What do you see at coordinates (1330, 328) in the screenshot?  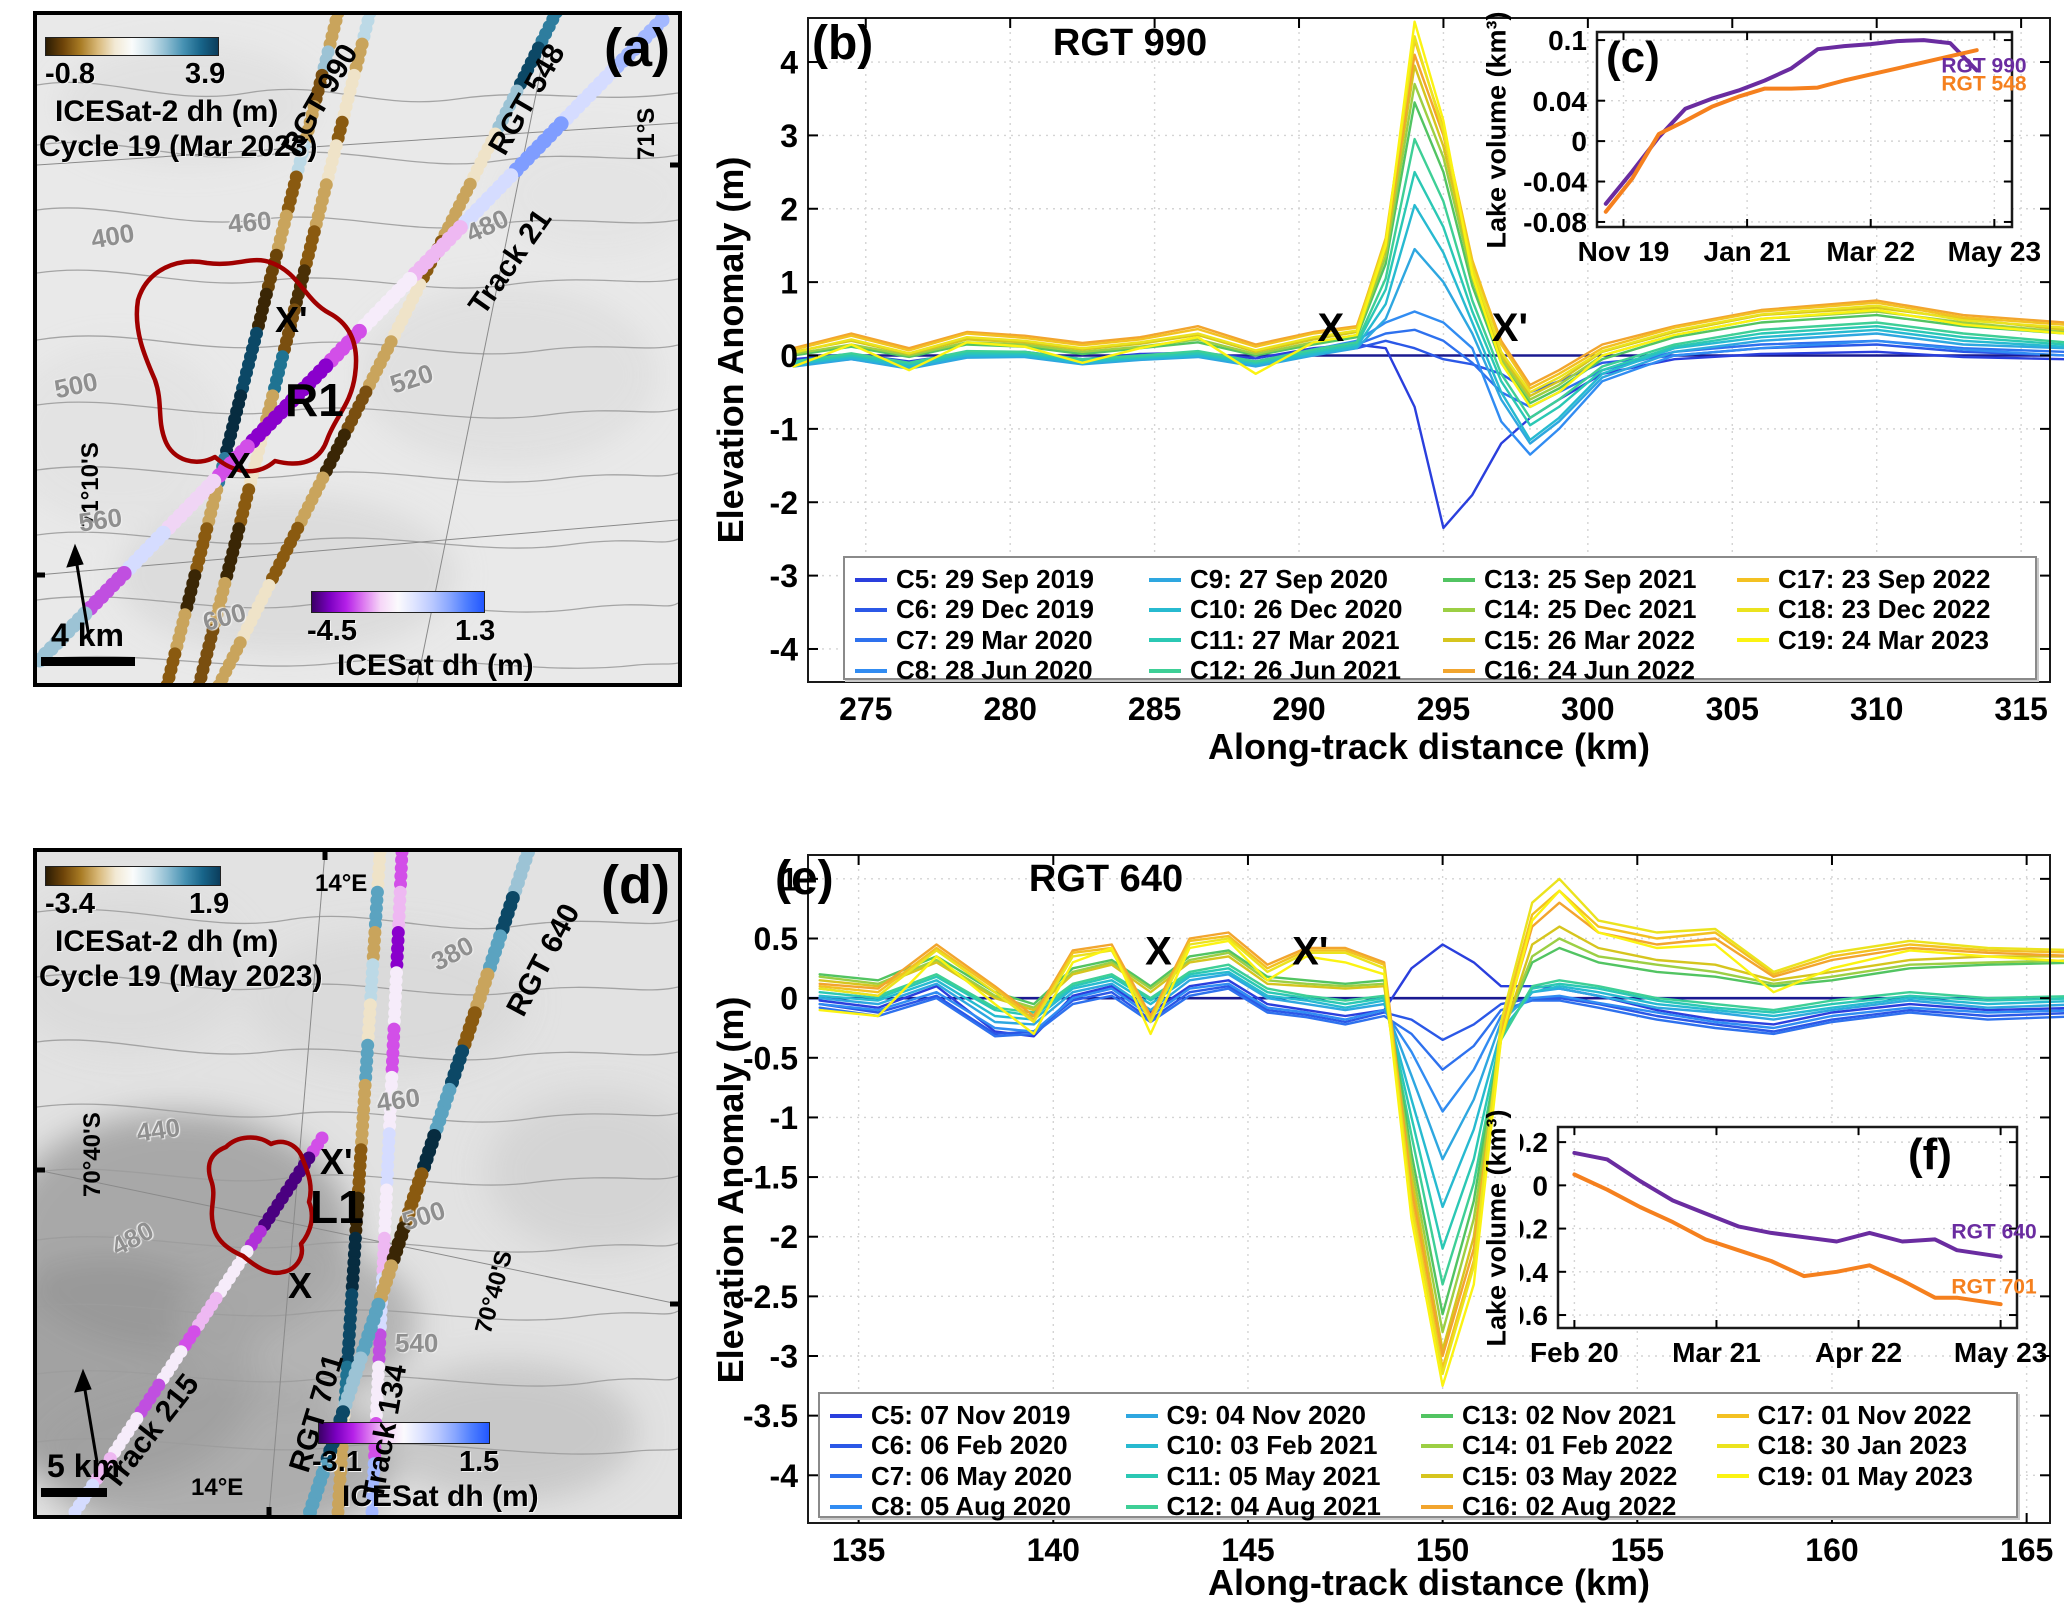 I see `profile-marker-X: X` at bounding box center [1330, 328].